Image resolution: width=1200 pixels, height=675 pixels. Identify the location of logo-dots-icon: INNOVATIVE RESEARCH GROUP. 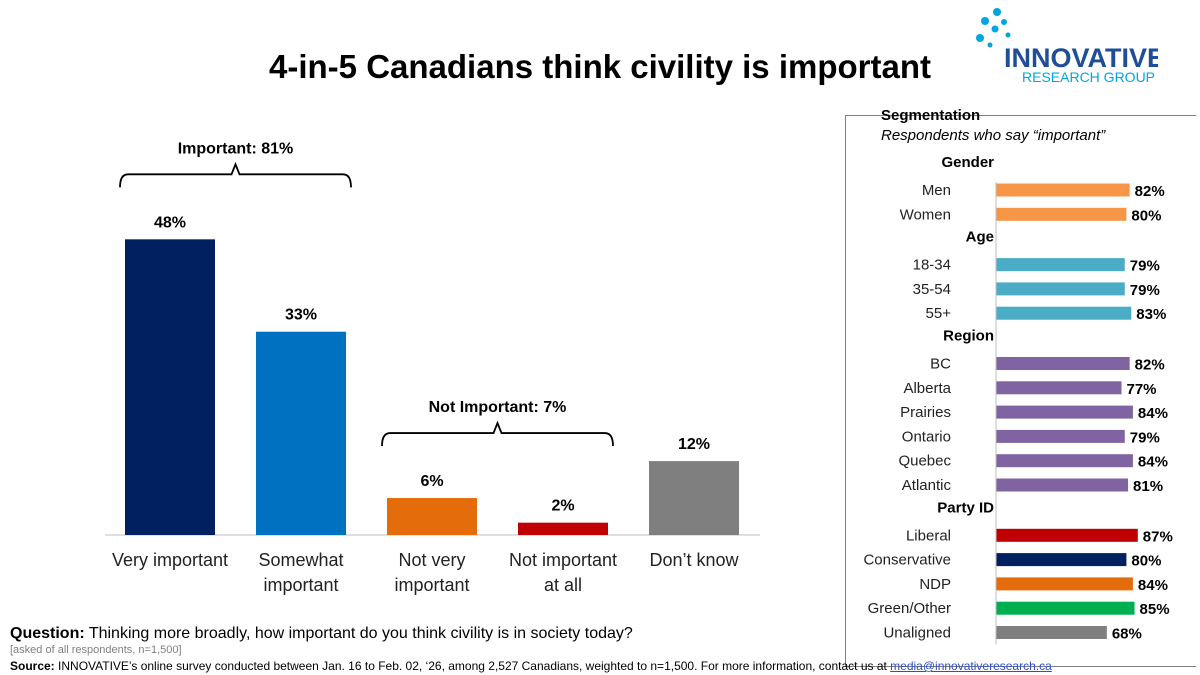
(1070, 46).